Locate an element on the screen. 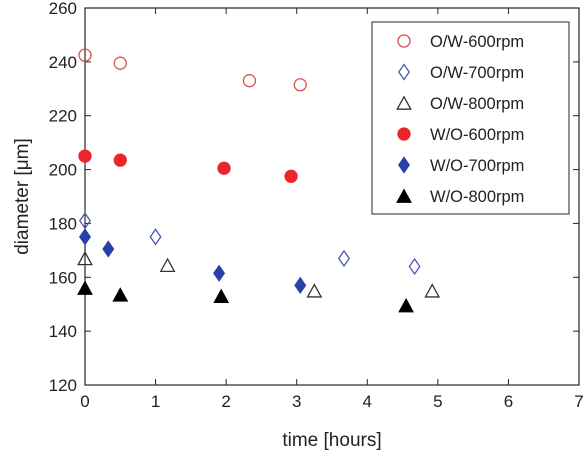  y-tick-label: 120 is located at coordinates (63, 385).